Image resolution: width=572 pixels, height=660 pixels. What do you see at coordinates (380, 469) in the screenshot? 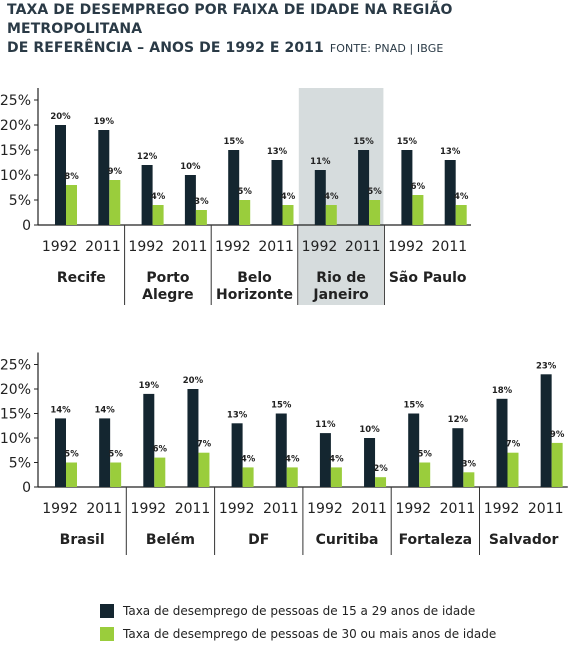
I see `data-label-older: 2%` at bounding box center [380, 469].